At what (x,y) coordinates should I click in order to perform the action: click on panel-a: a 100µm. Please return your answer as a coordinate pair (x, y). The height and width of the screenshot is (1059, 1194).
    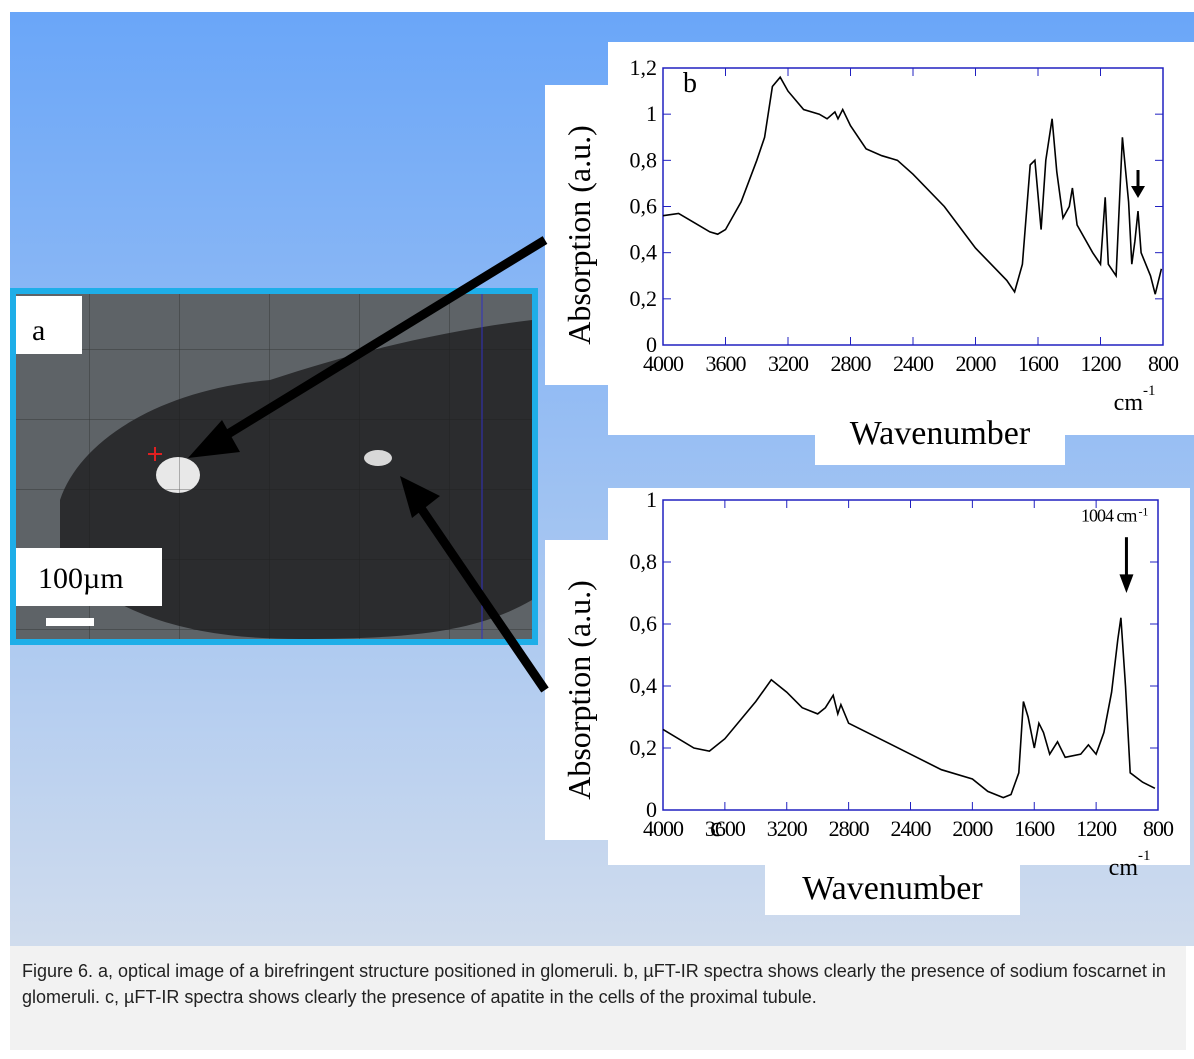
    Looking at the image, I should click on (274, 466).